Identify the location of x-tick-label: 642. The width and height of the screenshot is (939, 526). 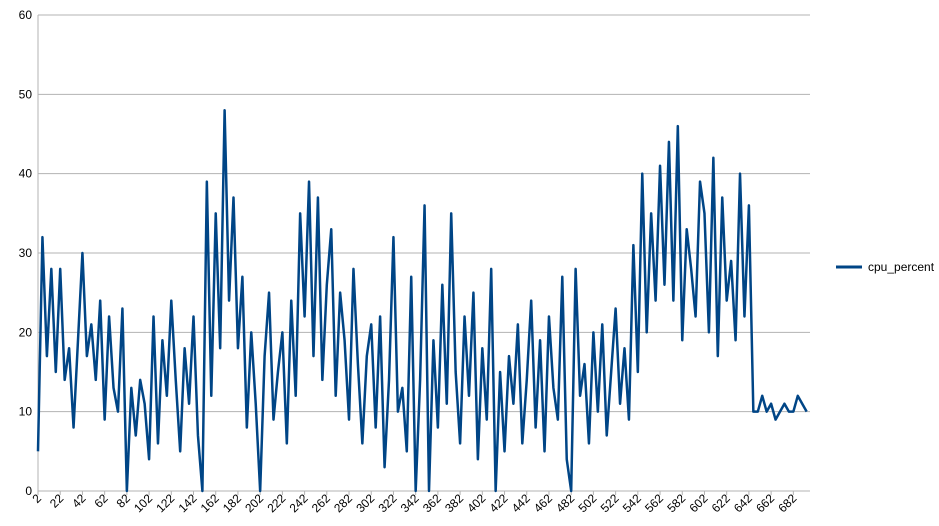
(743, 503).